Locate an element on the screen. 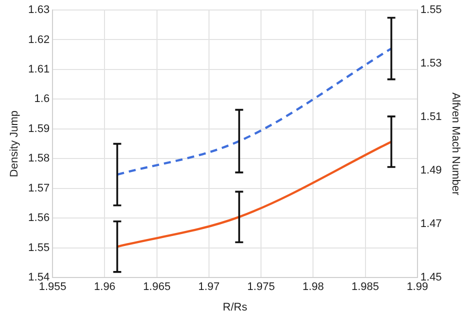 The height and width of the screenshot is (322, 474). y-tick-label: 1.63 is located at coordinates (39, 10).